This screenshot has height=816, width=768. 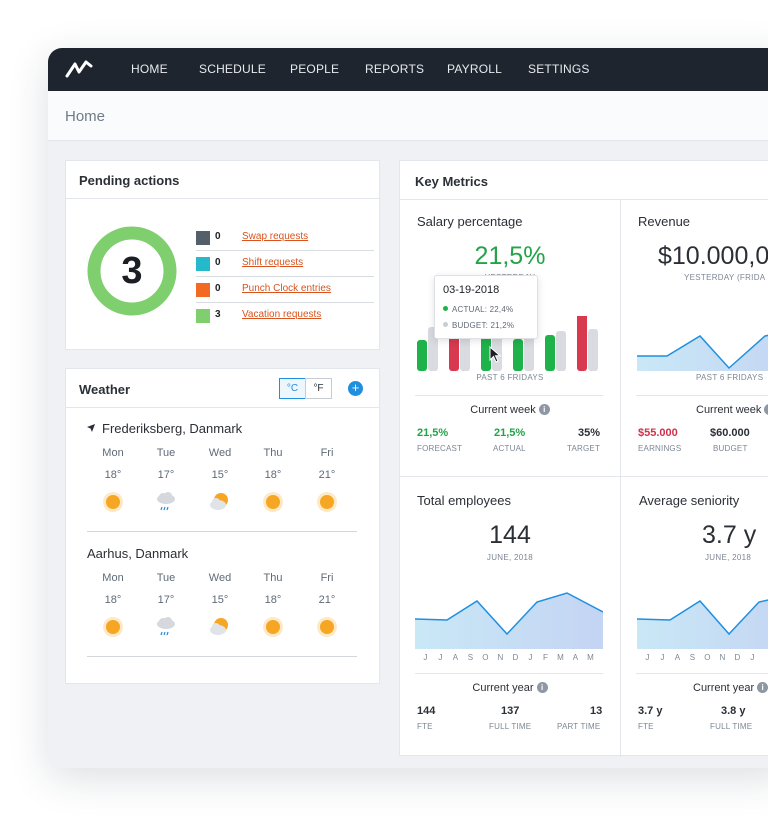 What do you see at coordinates (172, 428) in the screenshot?
I see `weather-city-name: Frederiksberg, Danmark` at bounding box center [172, 428].